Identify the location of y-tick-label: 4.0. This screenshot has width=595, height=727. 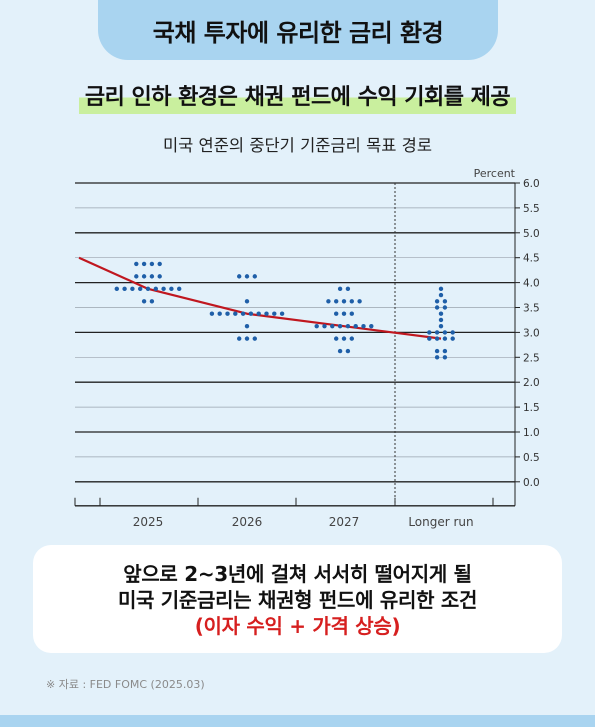
(531, 284).